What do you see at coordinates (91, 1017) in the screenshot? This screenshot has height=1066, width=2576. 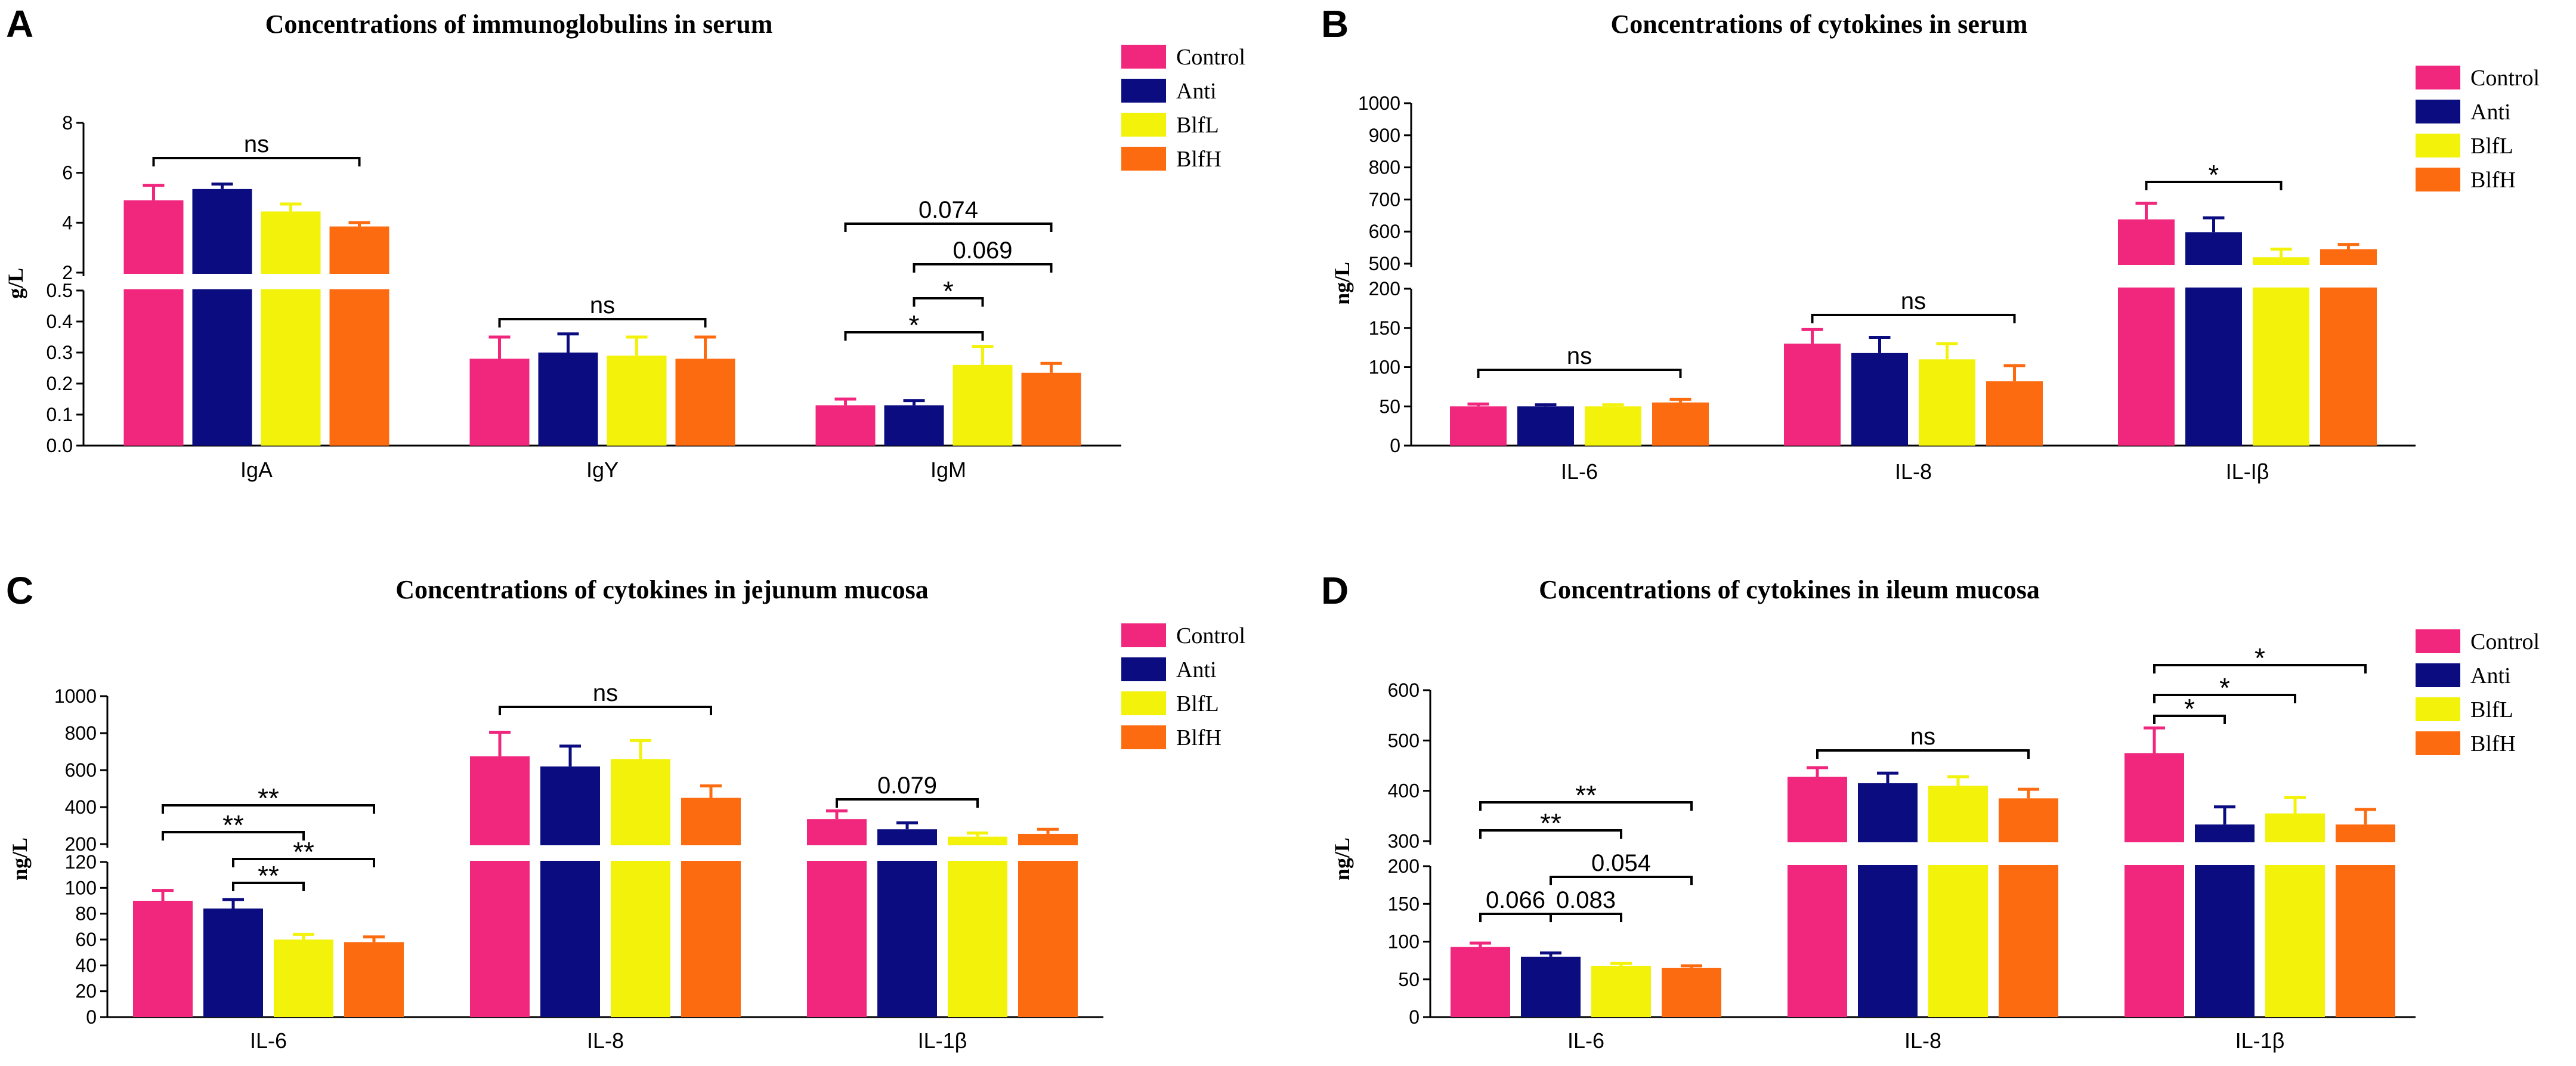 I see `y-tick-label: 0` at bounding box center [91, 1017].